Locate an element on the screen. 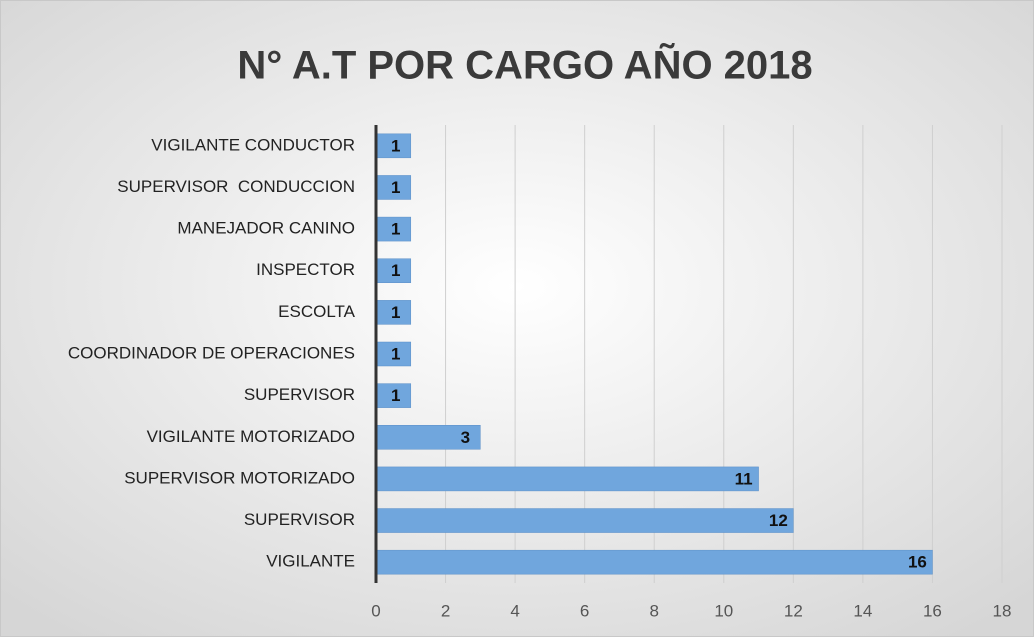 This screenshot has height=637, width=1034. x-tick-label: 12 is located at coordinates (793, 610).